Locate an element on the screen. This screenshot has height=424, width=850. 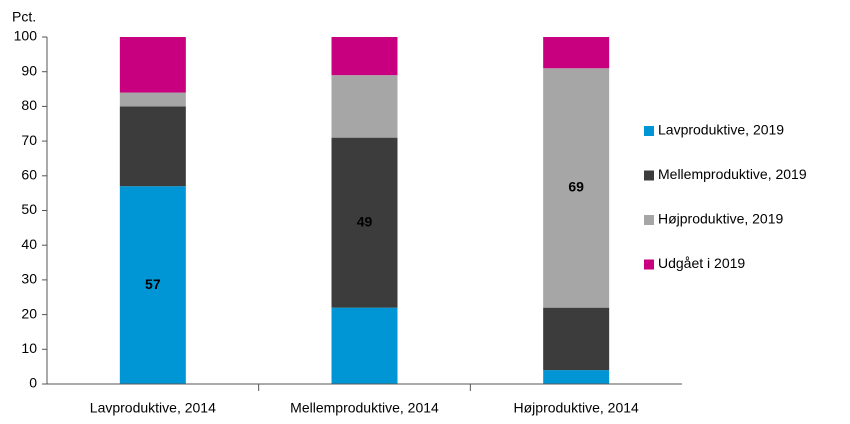
y-tick-label: 50 is located at coordinates (29, 209).